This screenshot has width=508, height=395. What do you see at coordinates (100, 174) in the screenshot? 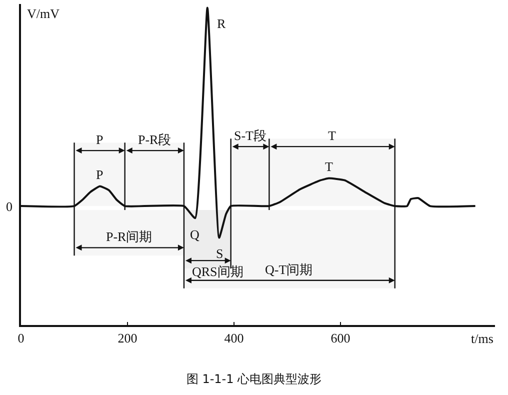
I see `annotation: P` at bounding box center [100, 174].